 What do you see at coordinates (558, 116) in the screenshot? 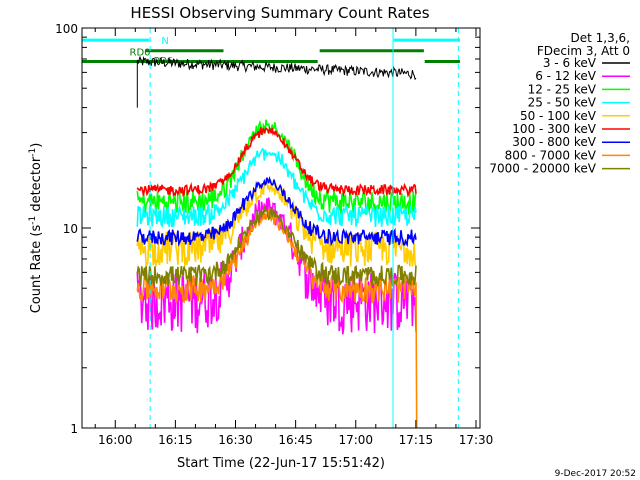
I see `legend-label-4: 50 - 100 keV` at bounding box center [558, 116].